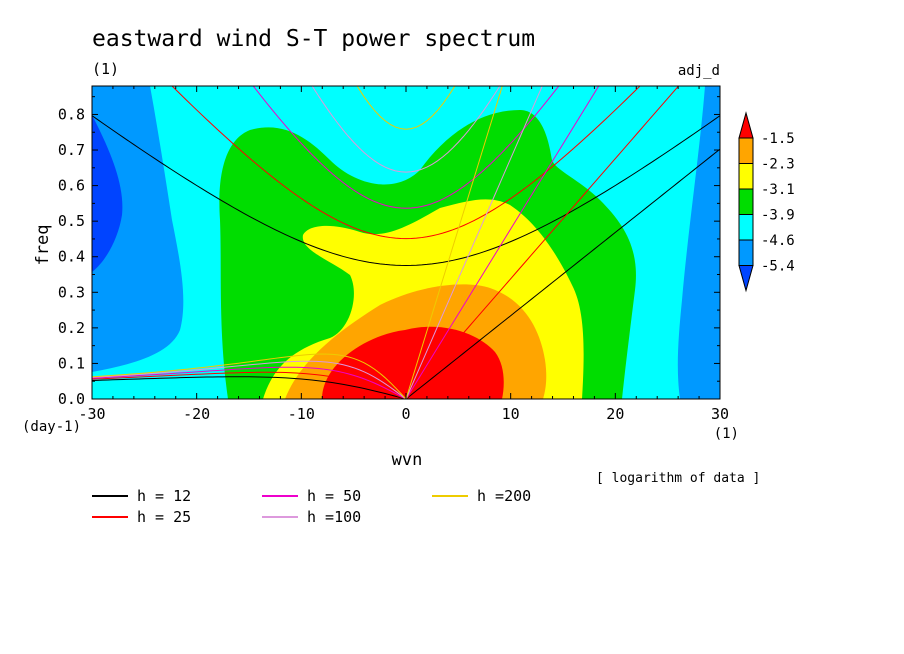  I want to click on x-unit-label: (1), so click(726, 434).